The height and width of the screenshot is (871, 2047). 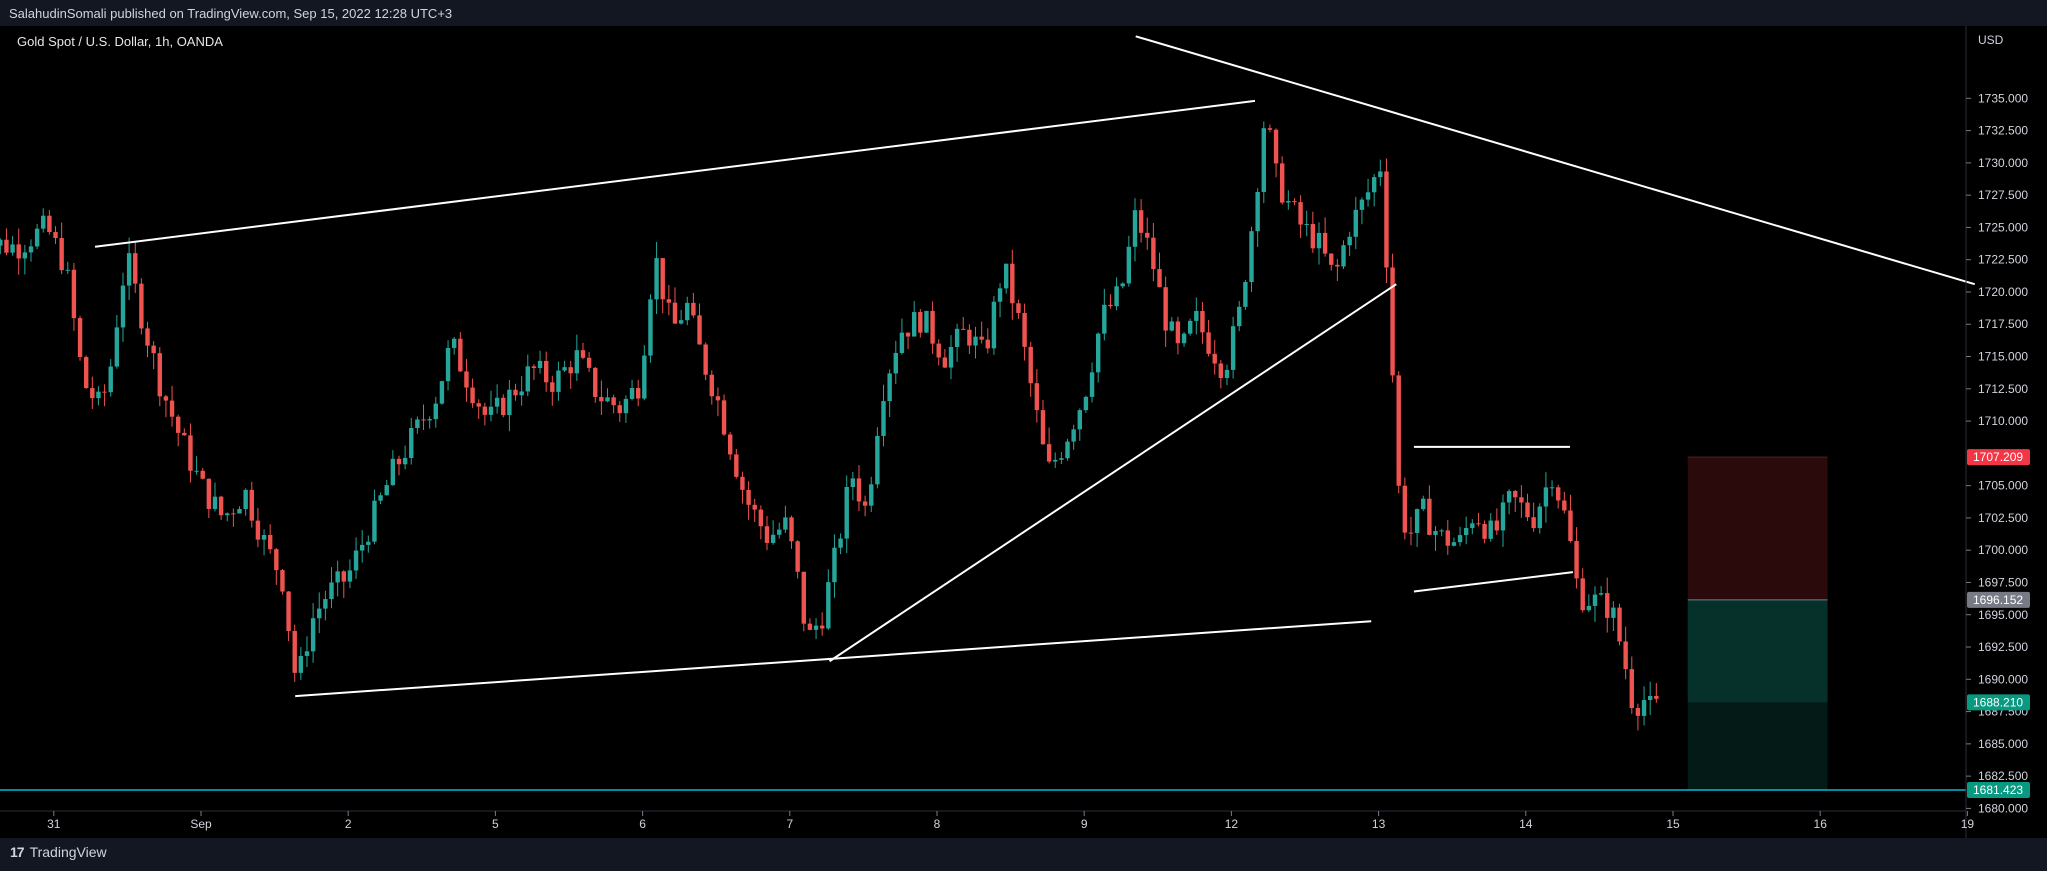 What do you see at coordinates (1010, 821) in the screenshot?
I see `time-axis: 31 Sep 2 5 6 7 8 9 12 13 14 15 16 19` at bounding box center [1010, 821].